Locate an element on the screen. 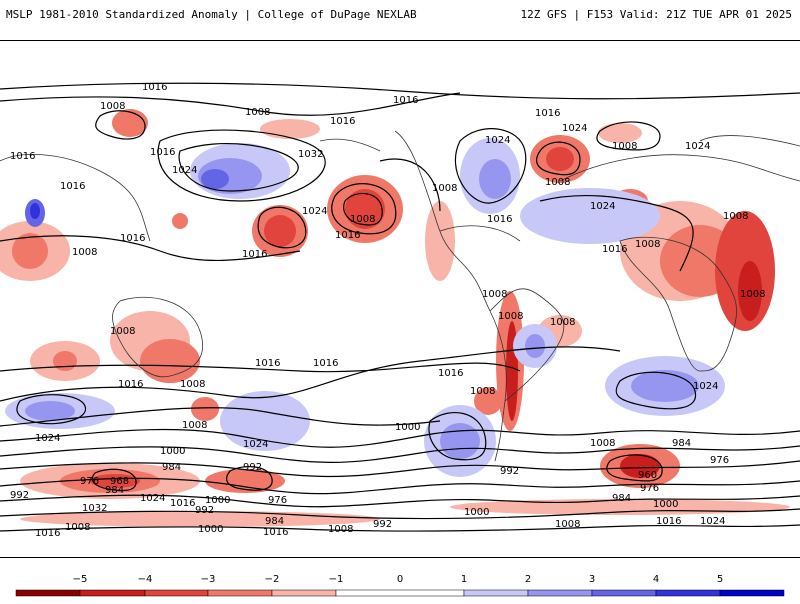 The width and height of the screenshot is (800, 604). colorbar-tick: 1 is located at coordinates (464, 579).